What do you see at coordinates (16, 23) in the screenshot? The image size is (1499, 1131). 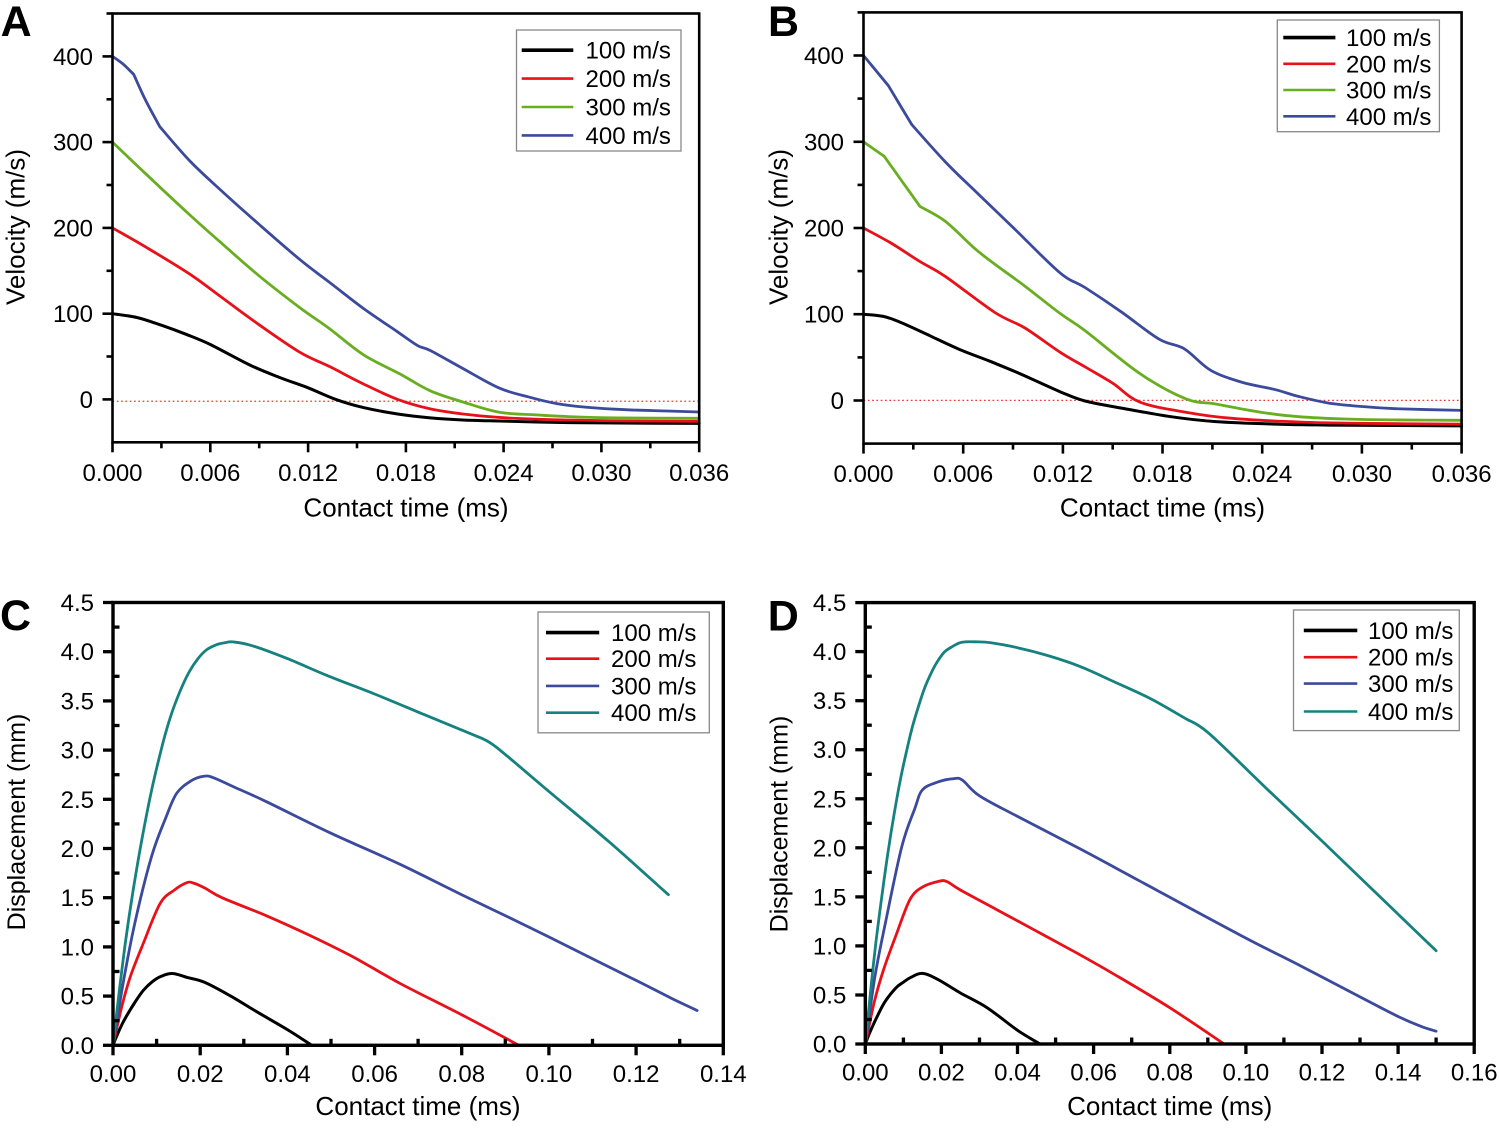 I see `svg-text: A` at bounding box center [16, 23].